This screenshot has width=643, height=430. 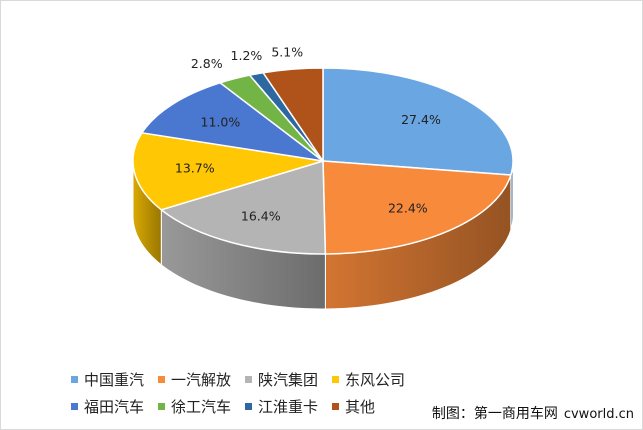 I want to click on legend-row-2: 福田汽车 徐工汽车 江淮重卡 其他, so click(x=223, y=406).